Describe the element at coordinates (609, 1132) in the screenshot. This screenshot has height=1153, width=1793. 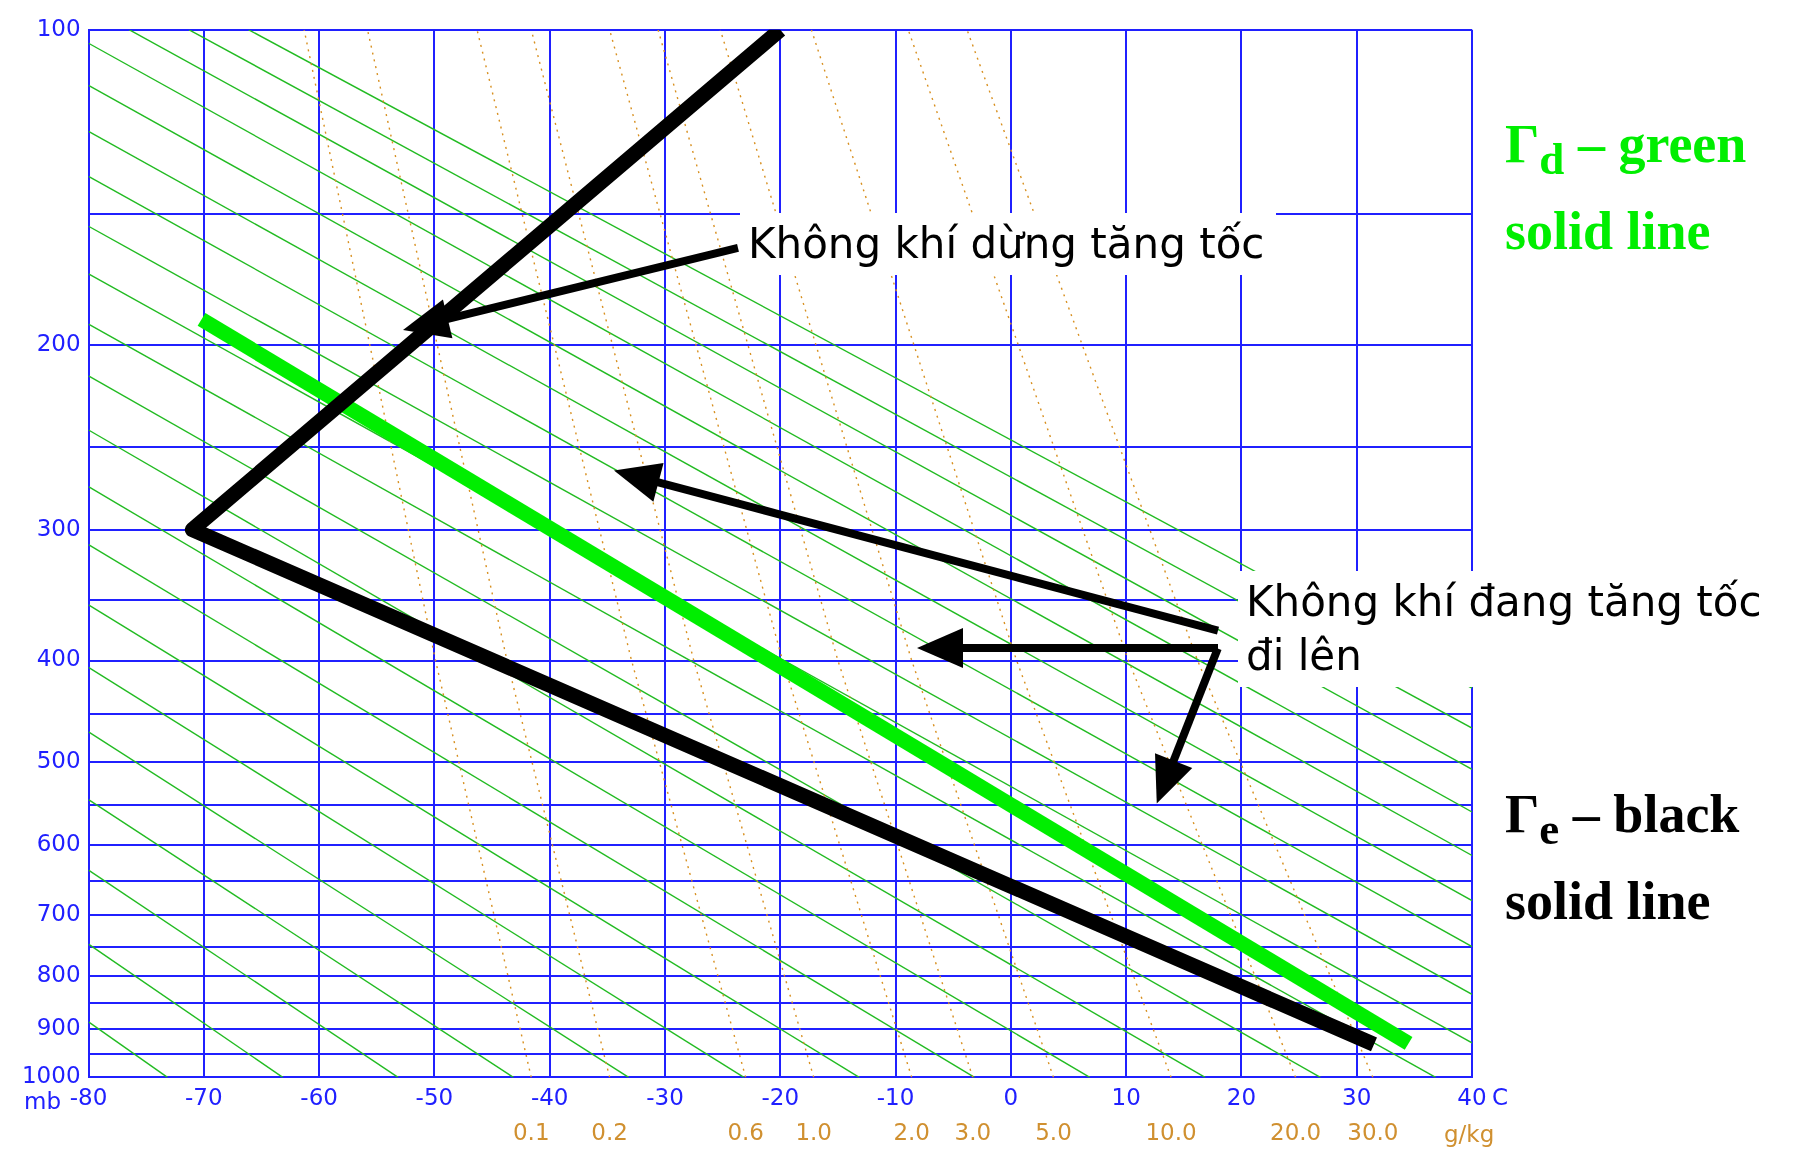
I see `annotation: 0.2` at that location.